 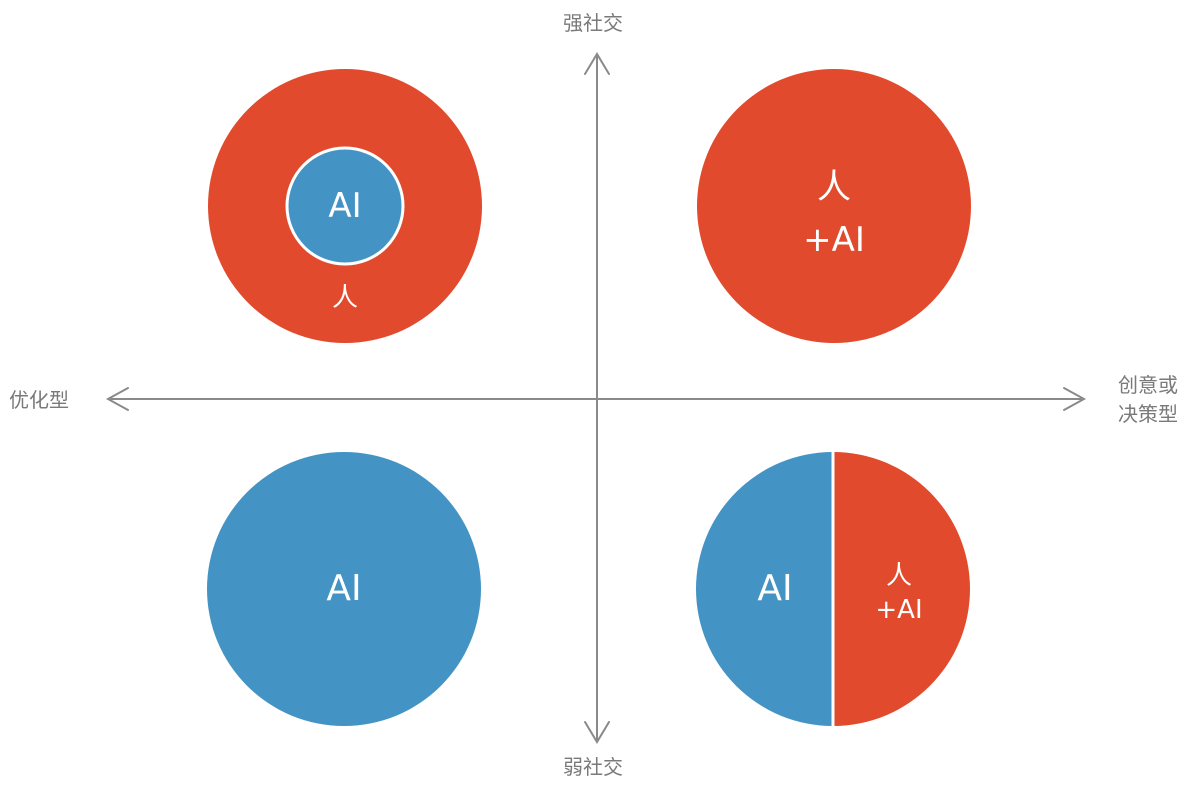 What do you see at coordinates (593, 767) in the screenshot?
I see `axis-label-bottom: 弱社交` at bounding box center [593, 767].